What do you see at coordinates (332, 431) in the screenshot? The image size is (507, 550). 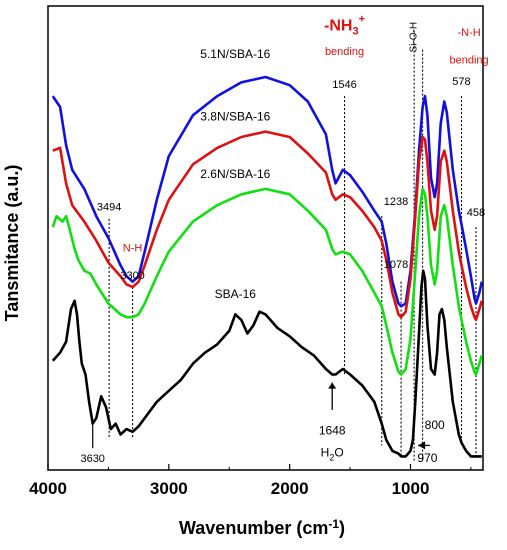 I see `annotation-label: 1648` at bounding box center [332, 431].